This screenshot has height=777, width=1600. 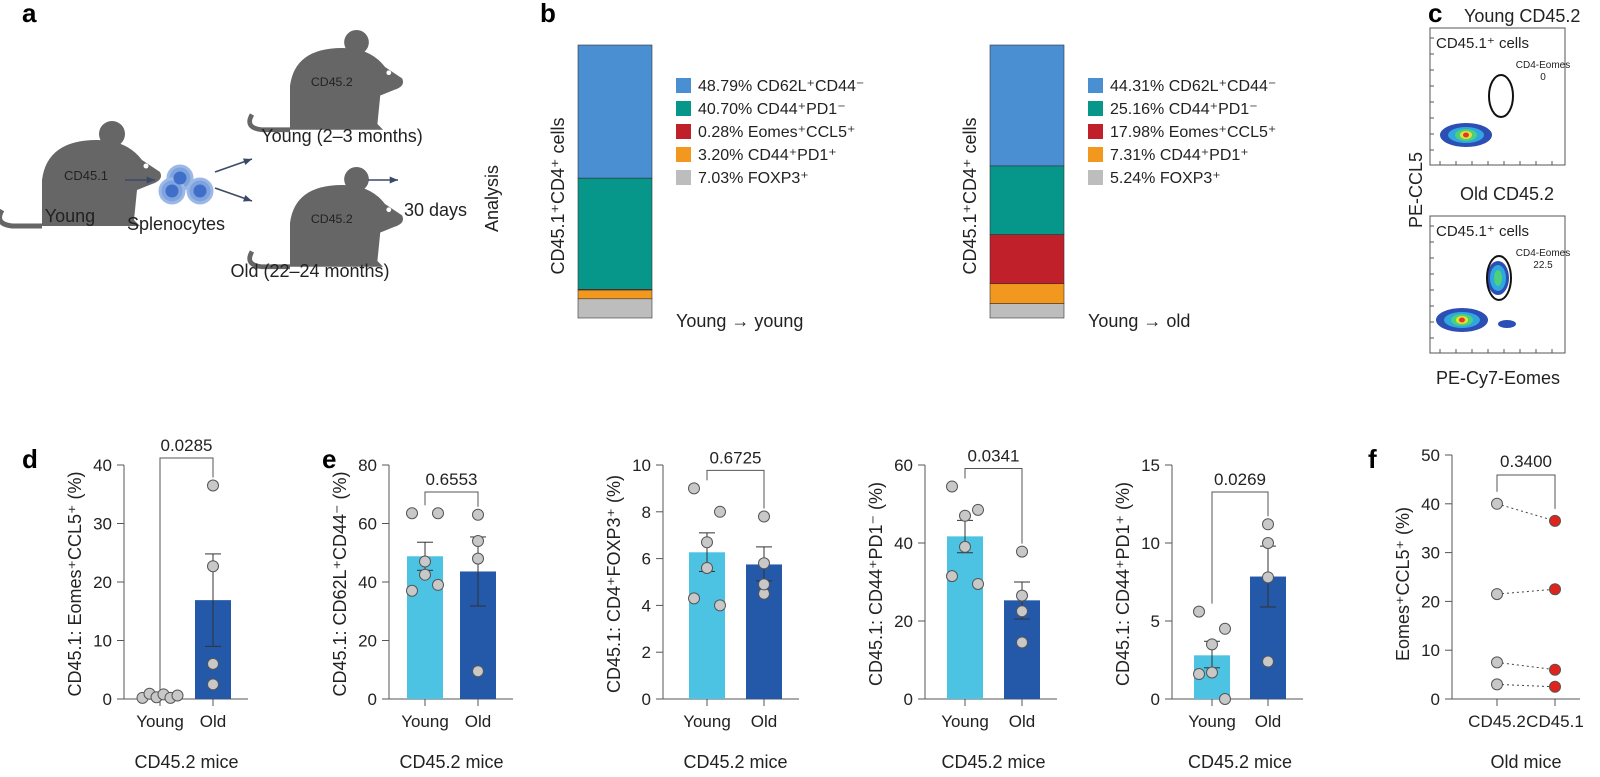 What do you see at coordinates (1435, 14) in the screenshot?
I see `panel-label: c` at bounding box center [1435, 14].